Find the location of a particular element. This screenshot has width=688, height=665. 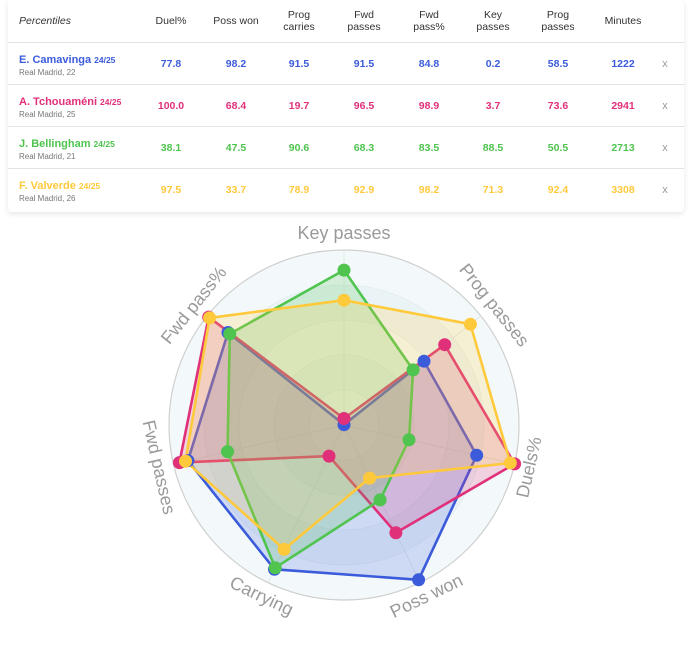

cell-duel: 77.8 is located at coordinates (171, 64).